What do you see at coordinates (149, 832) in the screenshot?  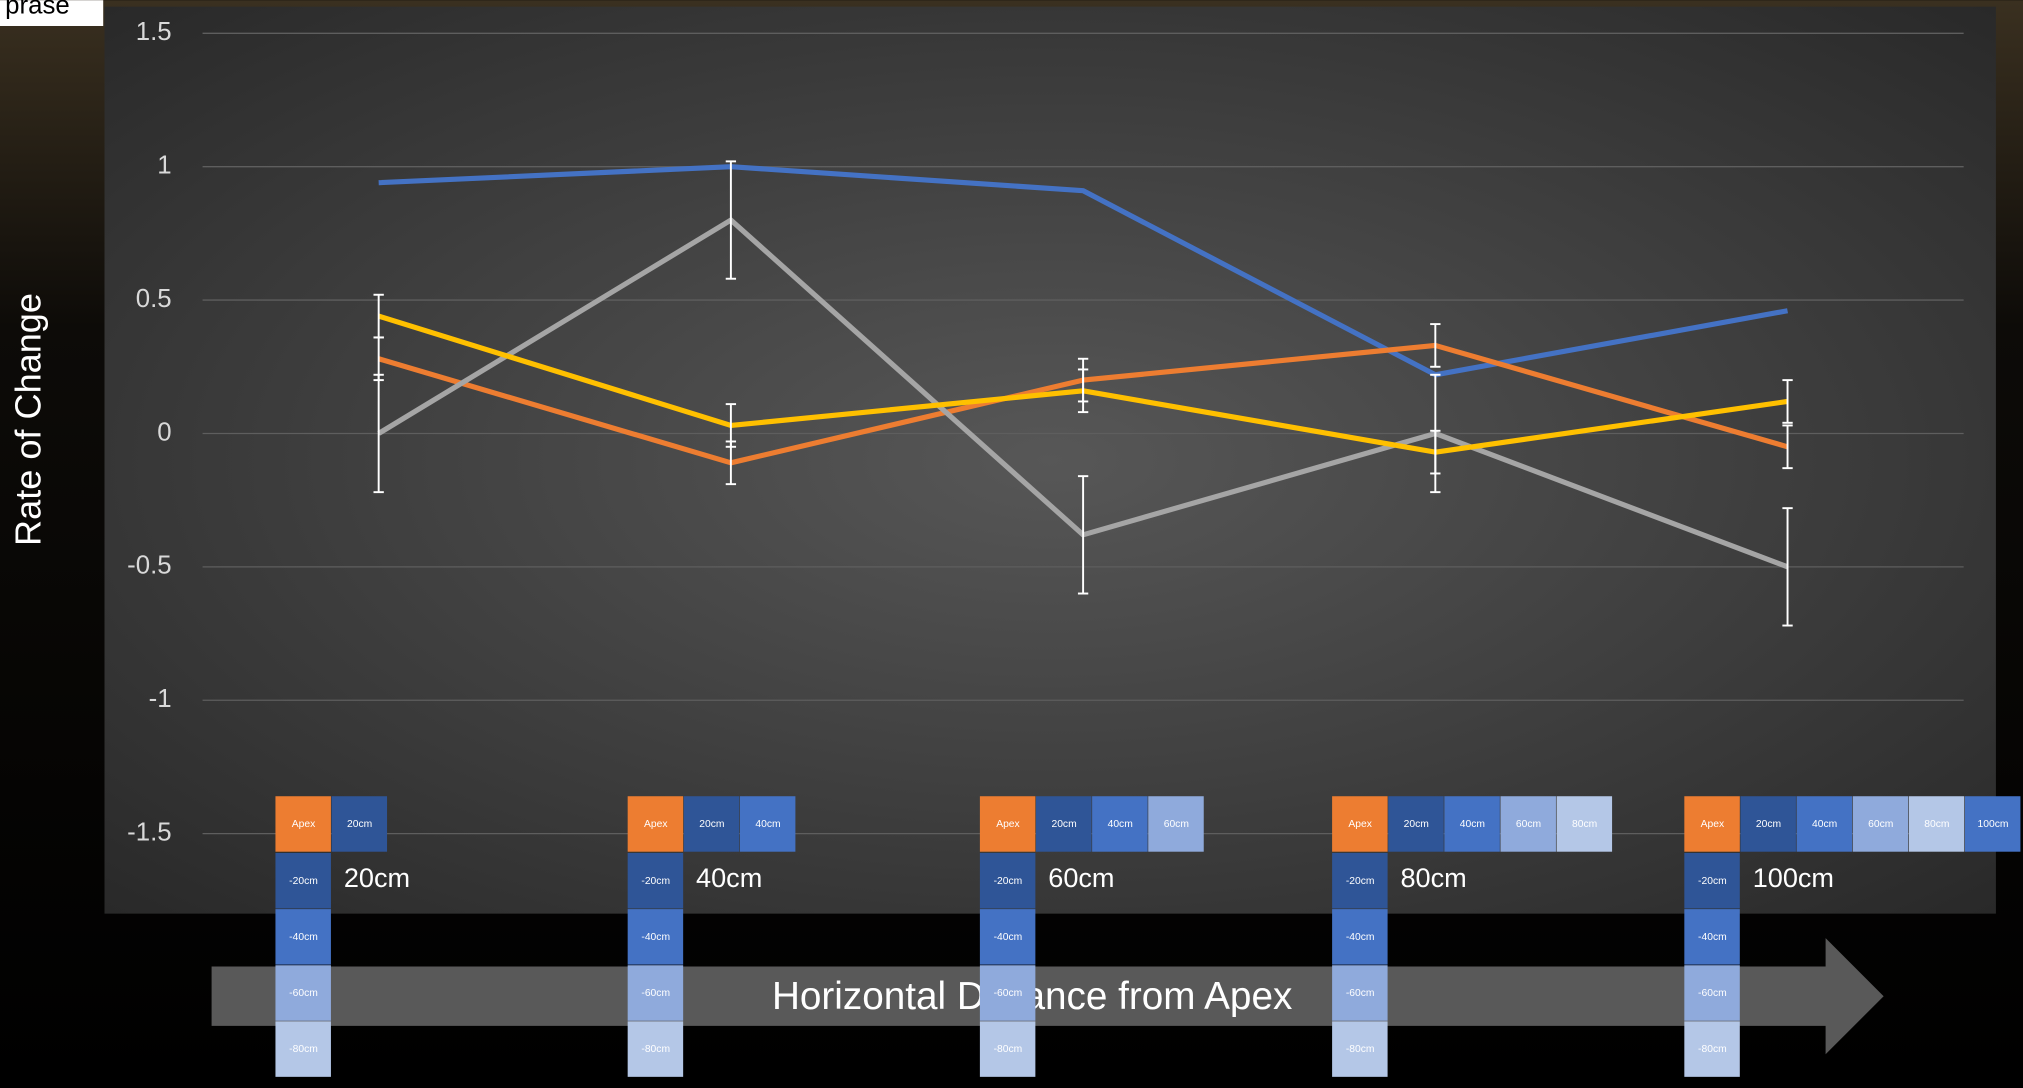 I see `y-tick-label: -1.5` at bounding box center [149, 832].